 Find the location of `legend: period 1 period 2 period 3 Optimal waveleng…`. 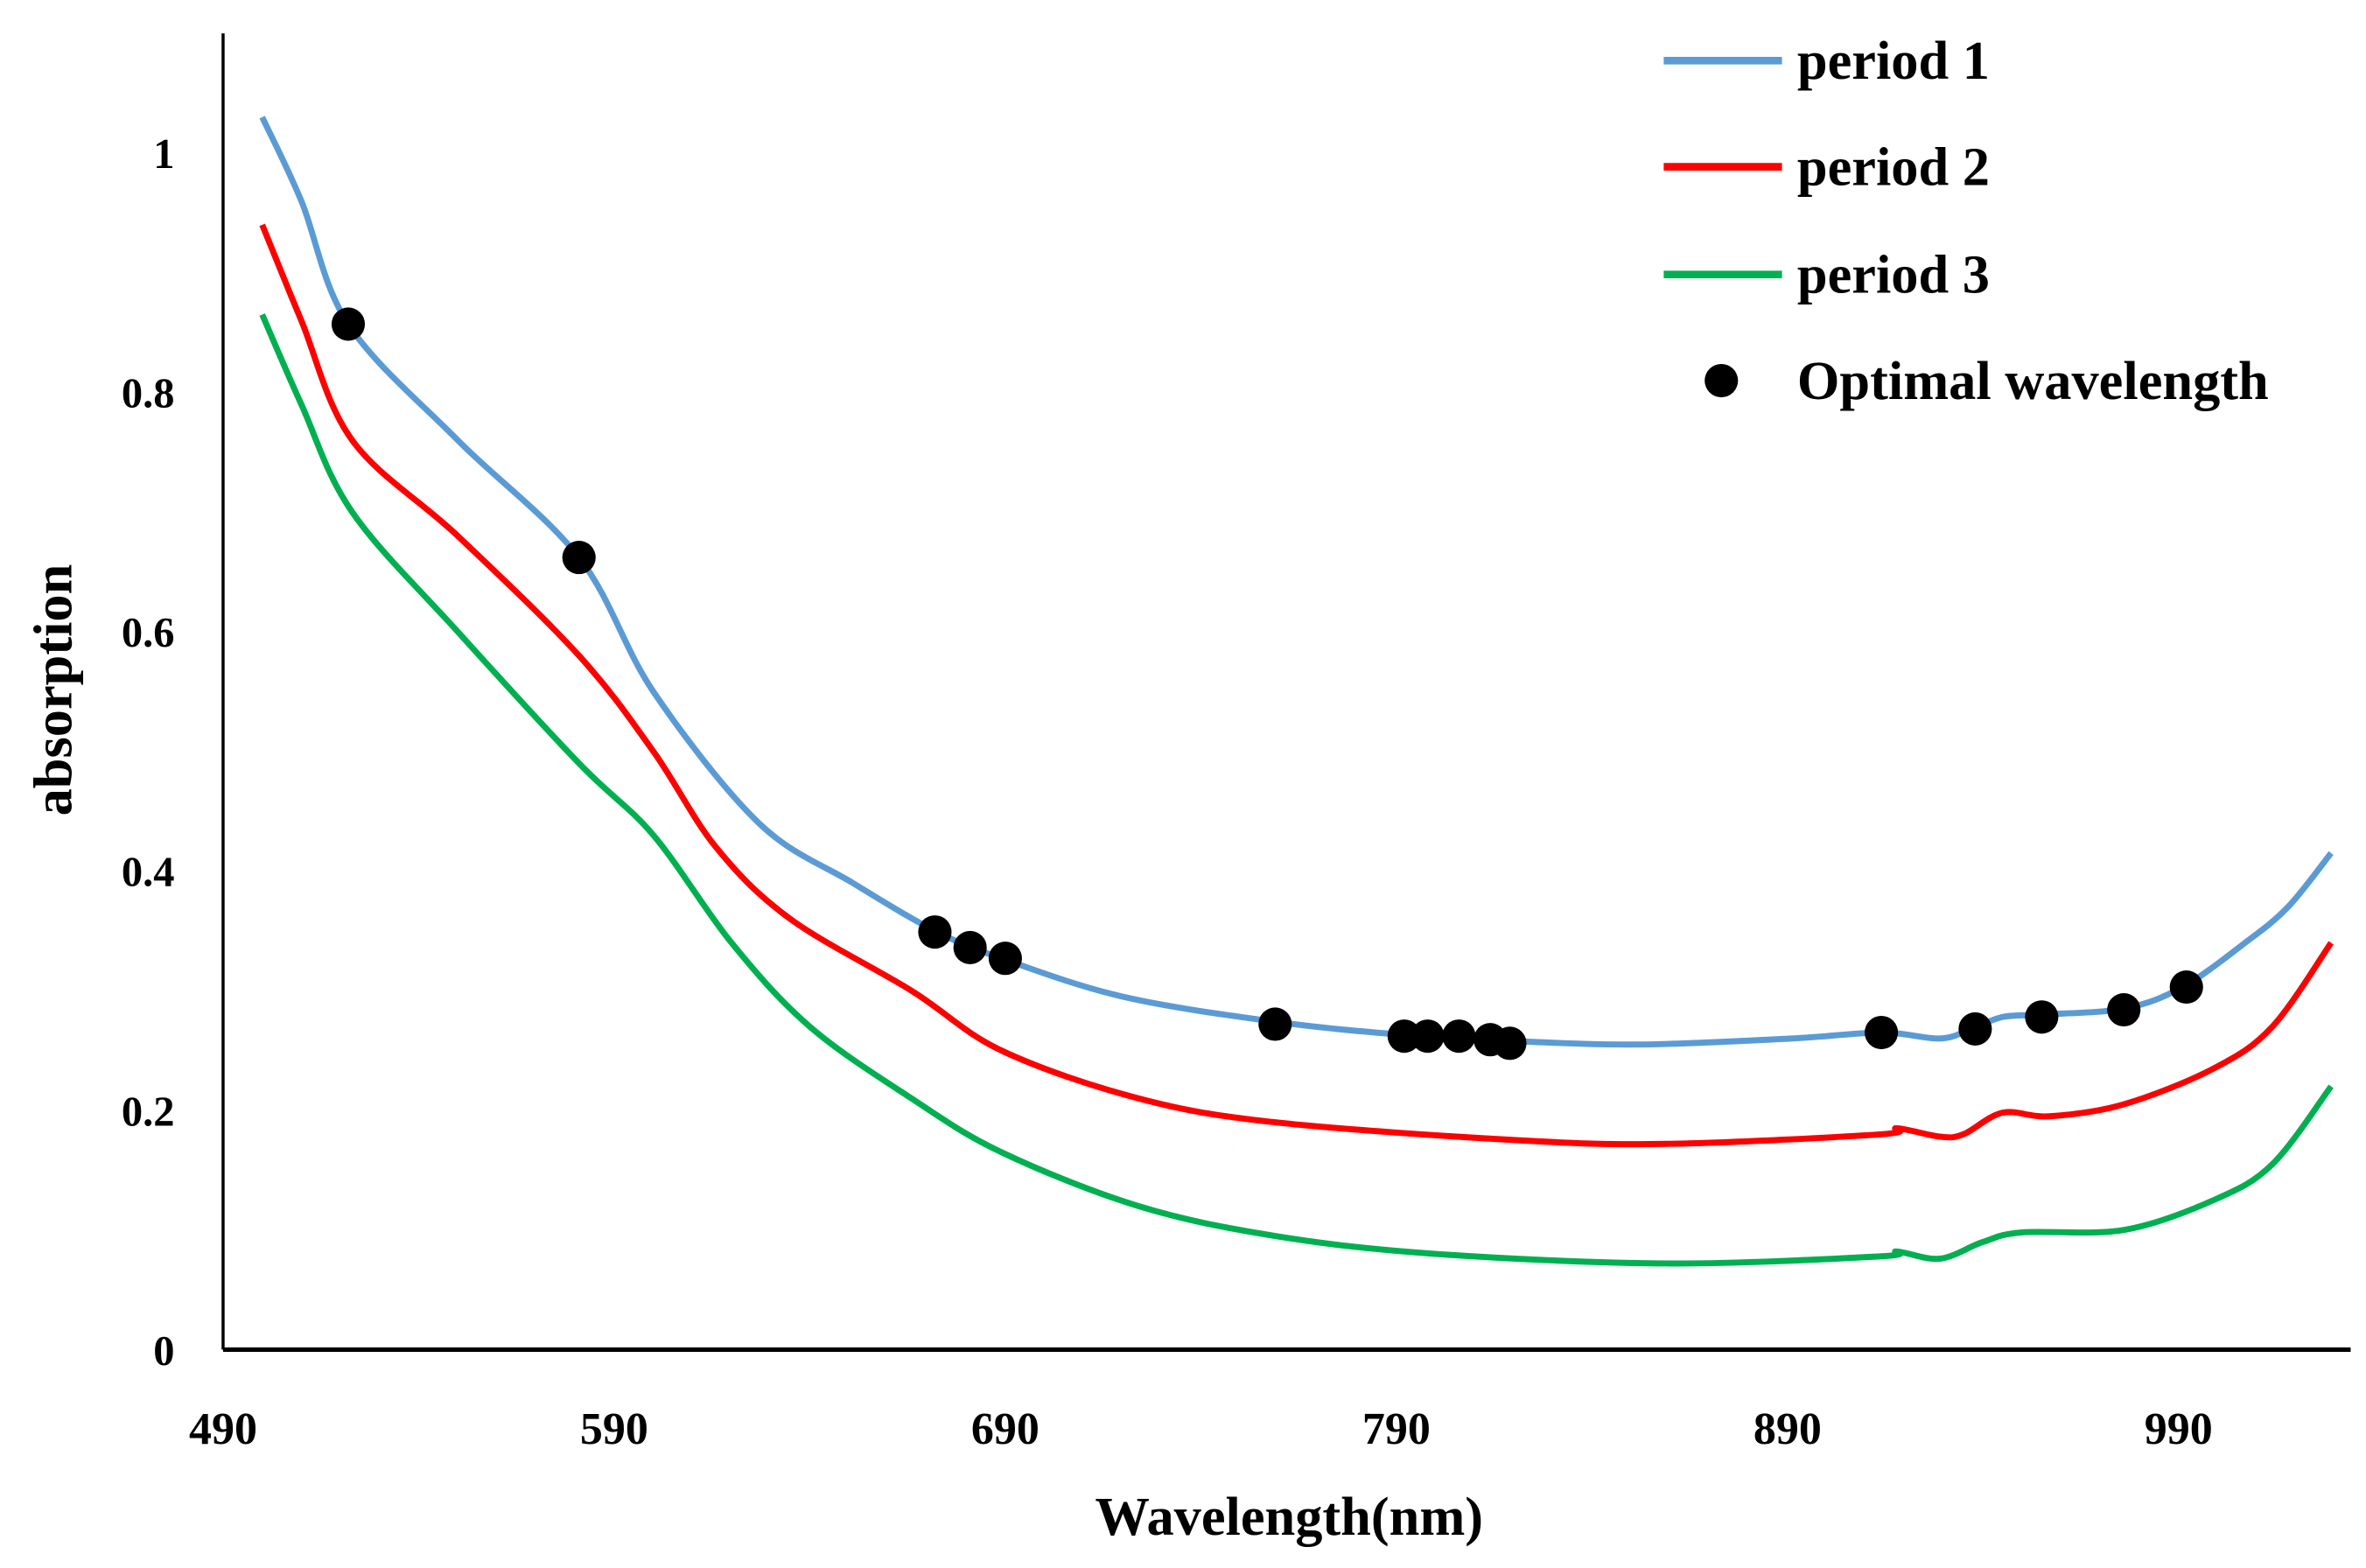

legend: period 1 period 2 period 3 Optimal waveleng… is located at coordinates (1966, 221).